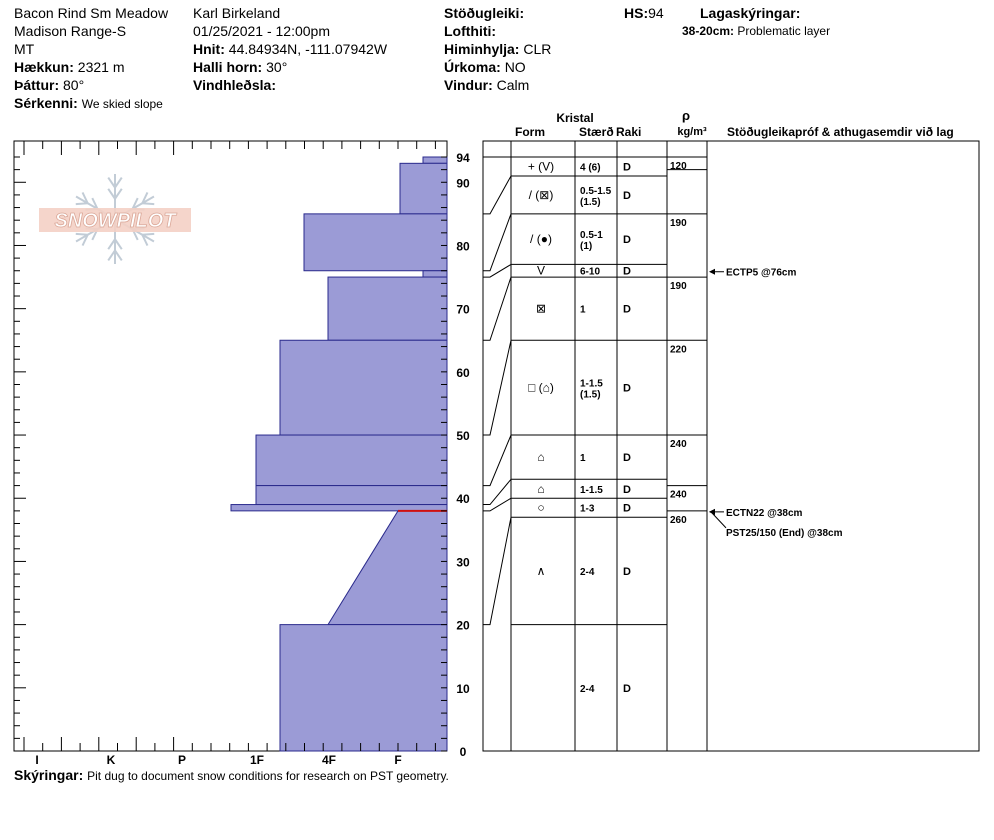  What do you see at coordinates (541, 571) in the screenshot?
I see `crystal-form: ∧` at bounding box center [541, 571].